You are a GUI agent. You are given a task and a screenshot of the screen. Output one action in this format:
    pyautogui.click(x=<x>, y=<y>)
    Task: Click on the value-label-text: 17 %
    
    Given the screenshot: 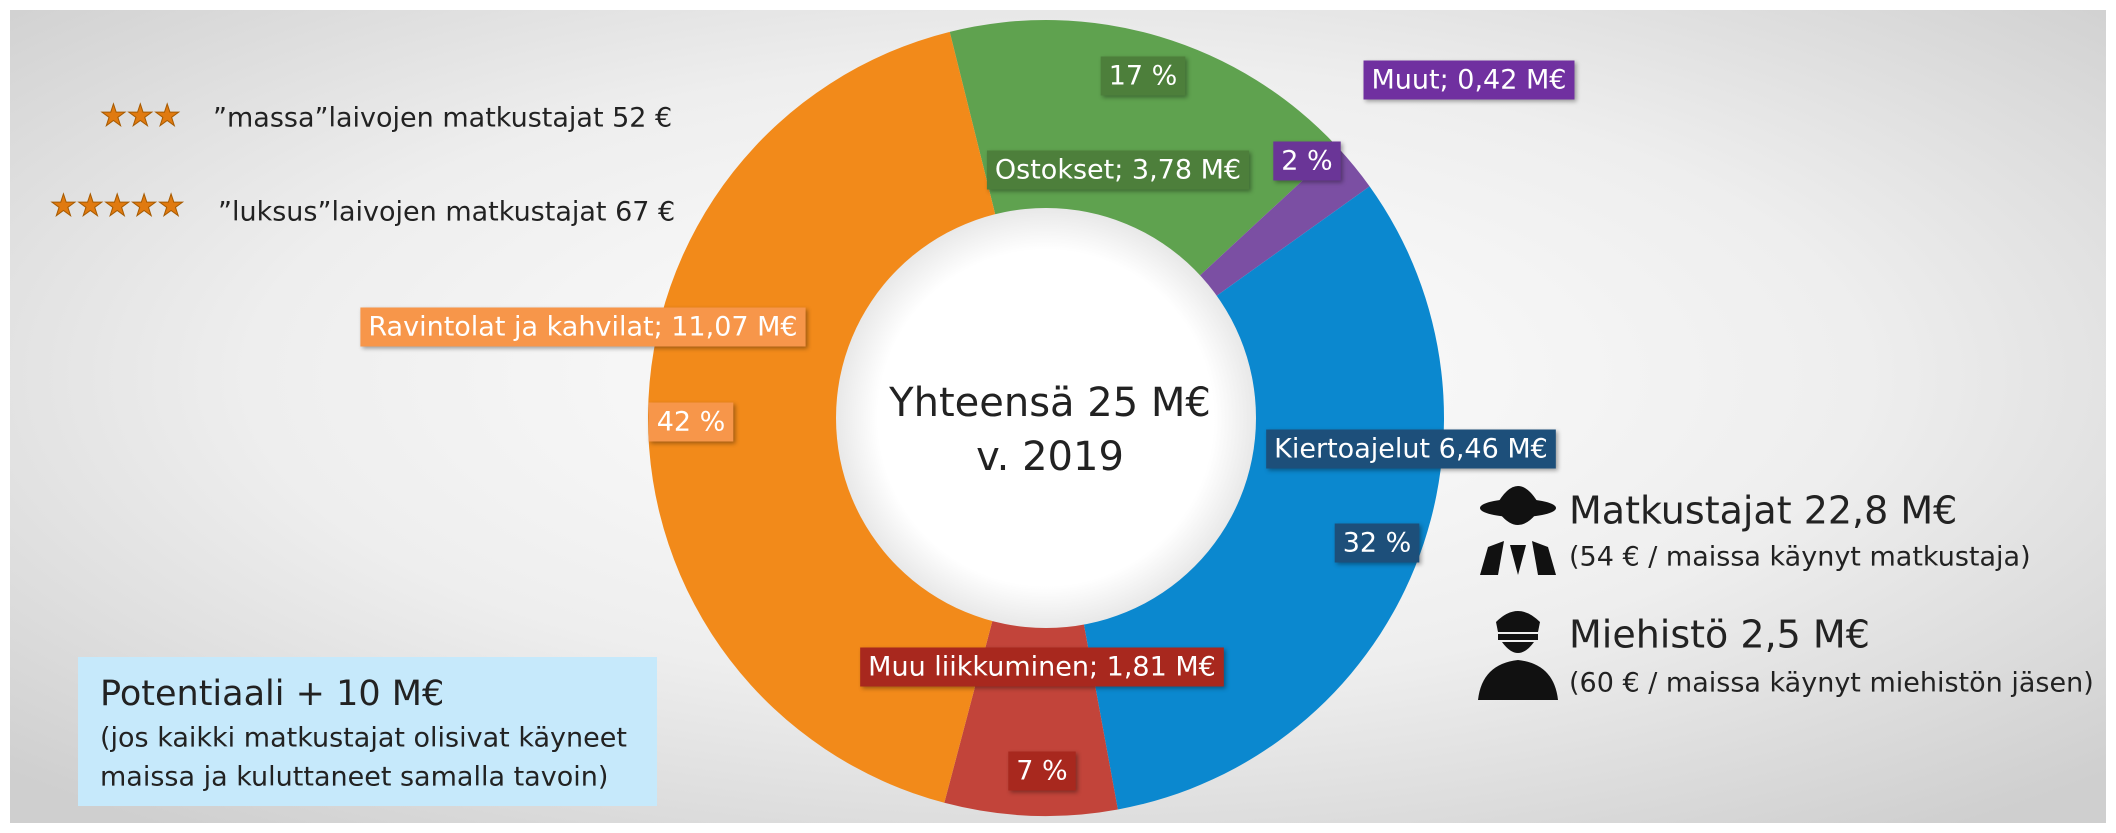 What is the action you would take?
    pyautogui.click(x=1143, y=76)
    